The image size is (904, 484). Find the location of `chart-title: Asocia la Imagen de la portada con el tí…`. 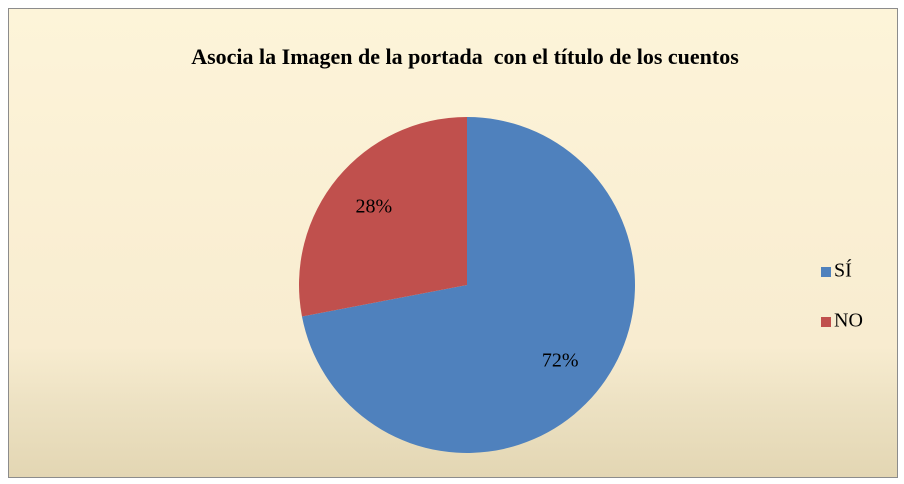

chart-title: Asocia la Imagen de la portada con el tí… is located at coordinates (465, 56).